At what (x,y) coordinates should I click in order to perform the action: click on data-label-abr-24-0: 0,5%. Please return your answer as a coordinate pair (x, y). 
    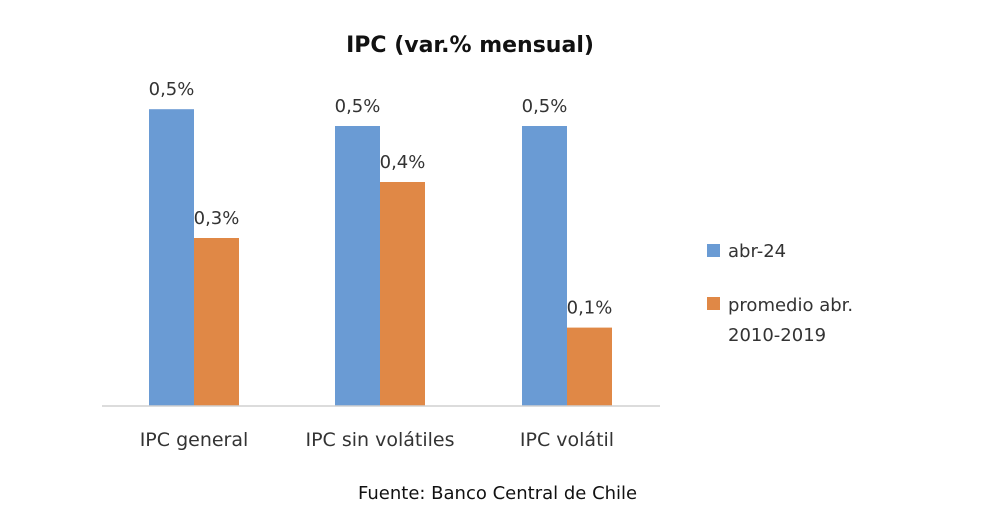
    Looking at the image, I should click on (172, 89).